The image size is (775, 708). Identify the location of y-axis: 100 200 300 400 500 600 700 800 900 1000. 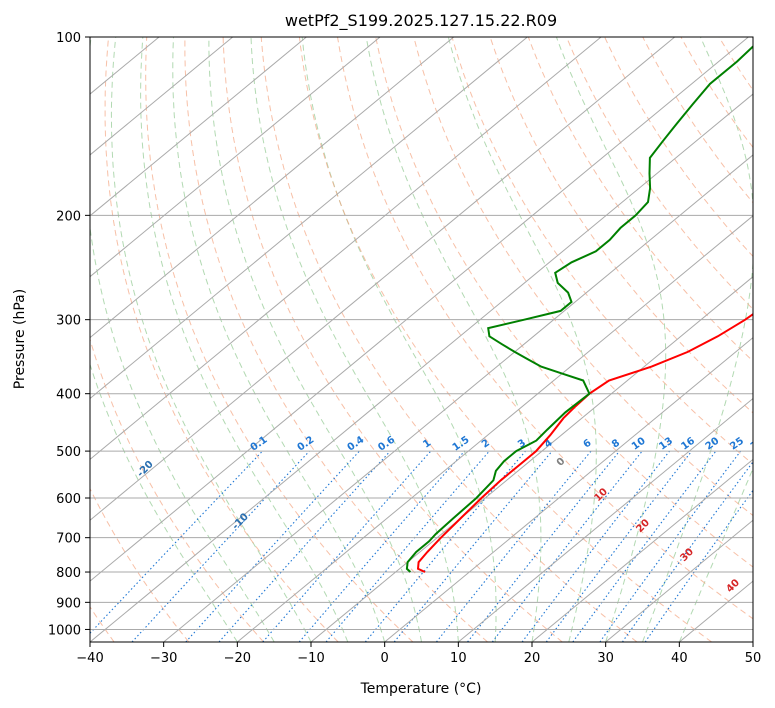
(69, 334).